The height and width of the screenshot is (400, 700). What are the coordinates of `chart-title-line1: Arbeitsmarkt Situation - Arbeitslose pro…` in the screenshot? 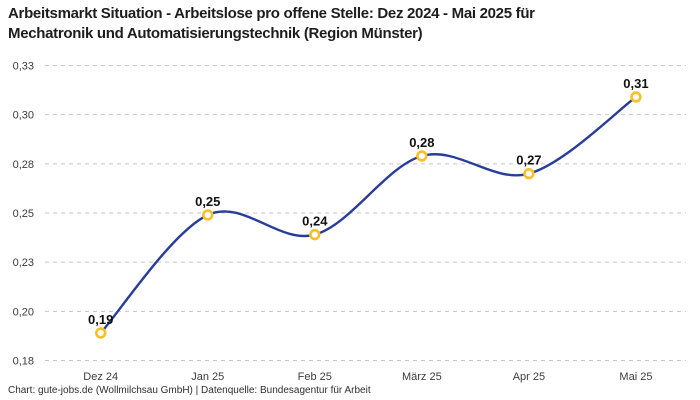 It's located at (271, 13).